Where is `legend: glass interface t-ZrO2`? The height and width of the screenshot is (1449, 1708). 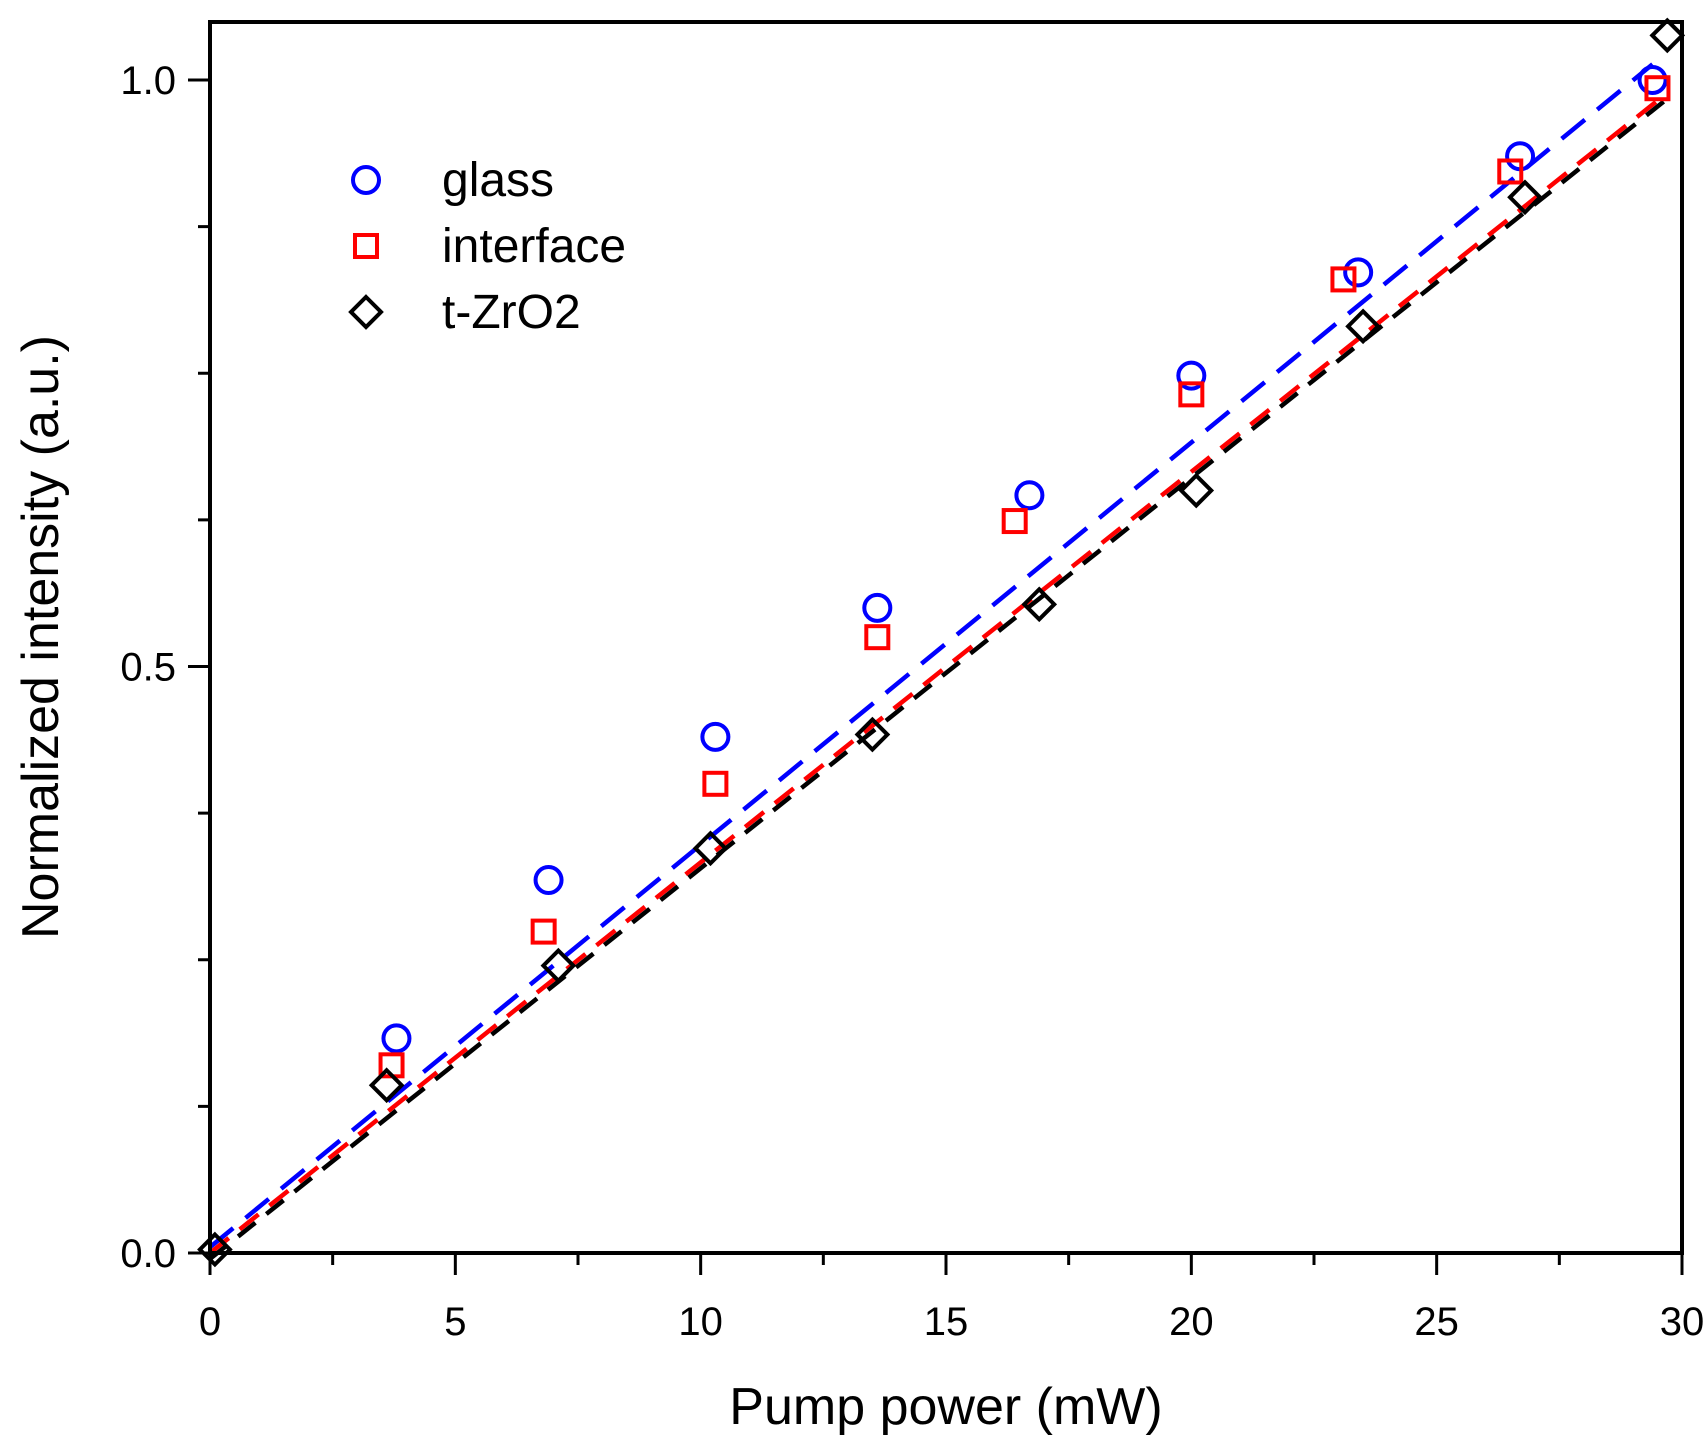
legend: glass interface t-ZrO2 is located at coordinates (487, 246).